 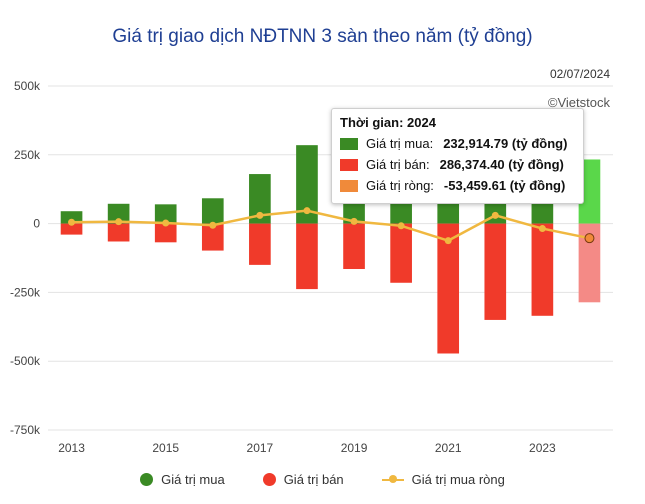 I want to click on tooltip-label-net: Giá trị ròng:, so click(x=400, y=185).